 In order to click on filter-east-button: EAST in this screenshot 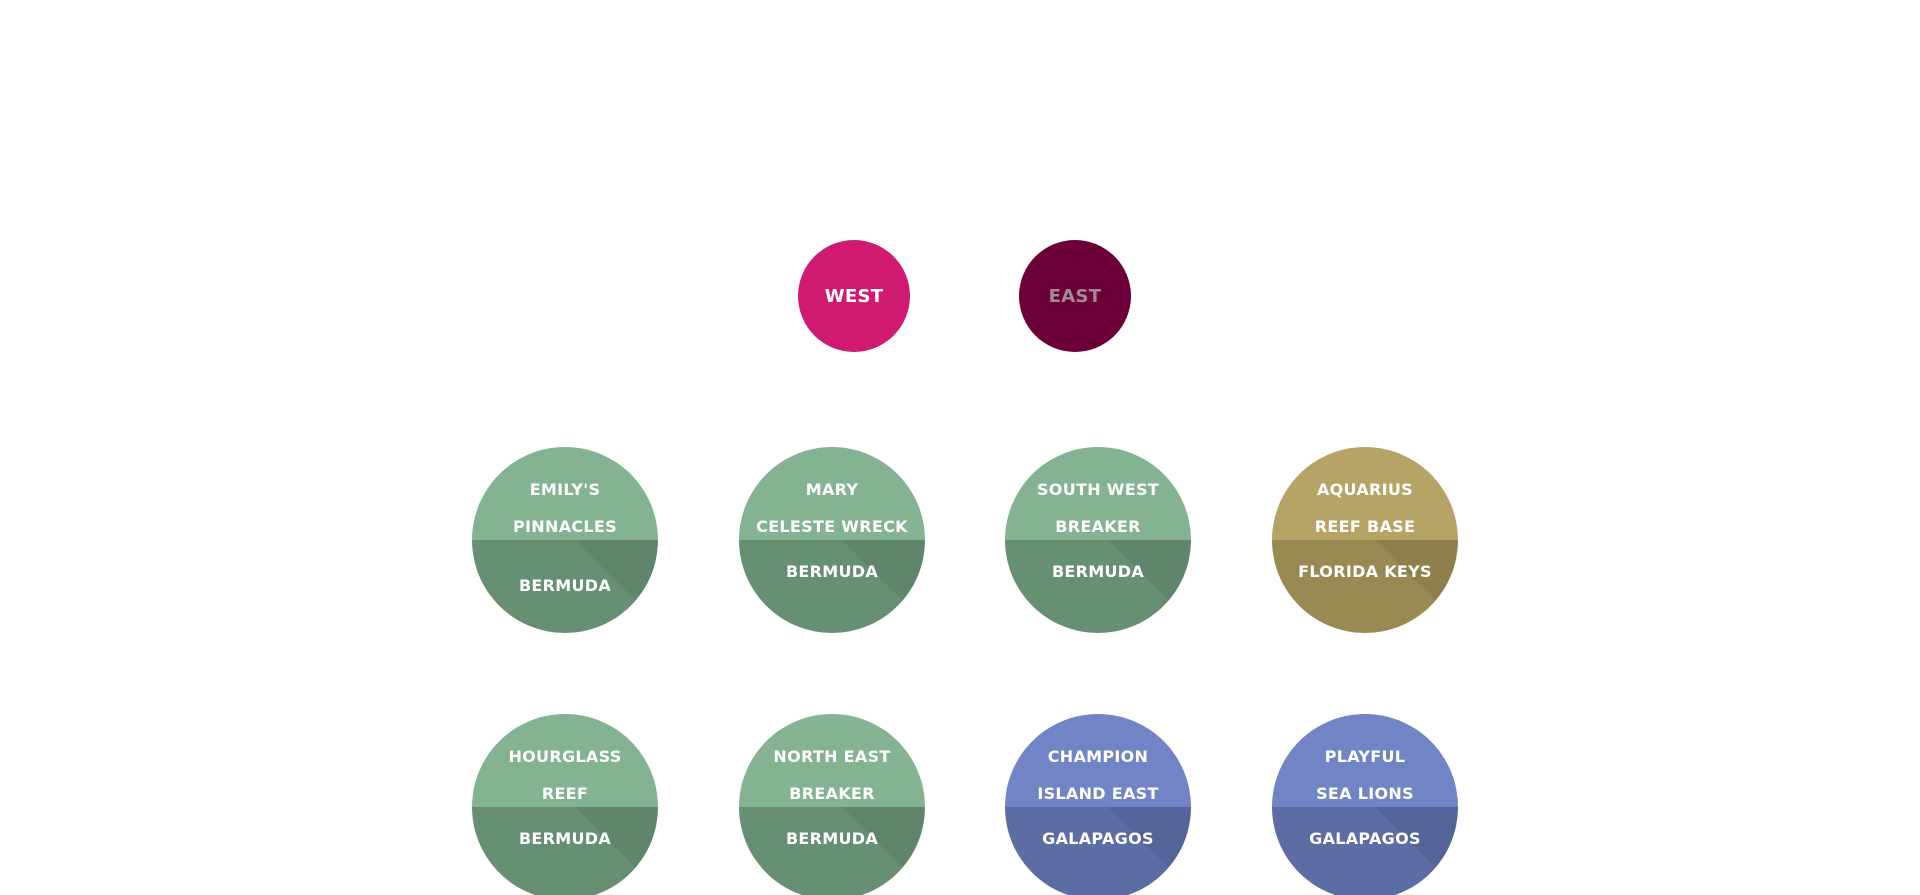, I will do `click(1075, 296)`.